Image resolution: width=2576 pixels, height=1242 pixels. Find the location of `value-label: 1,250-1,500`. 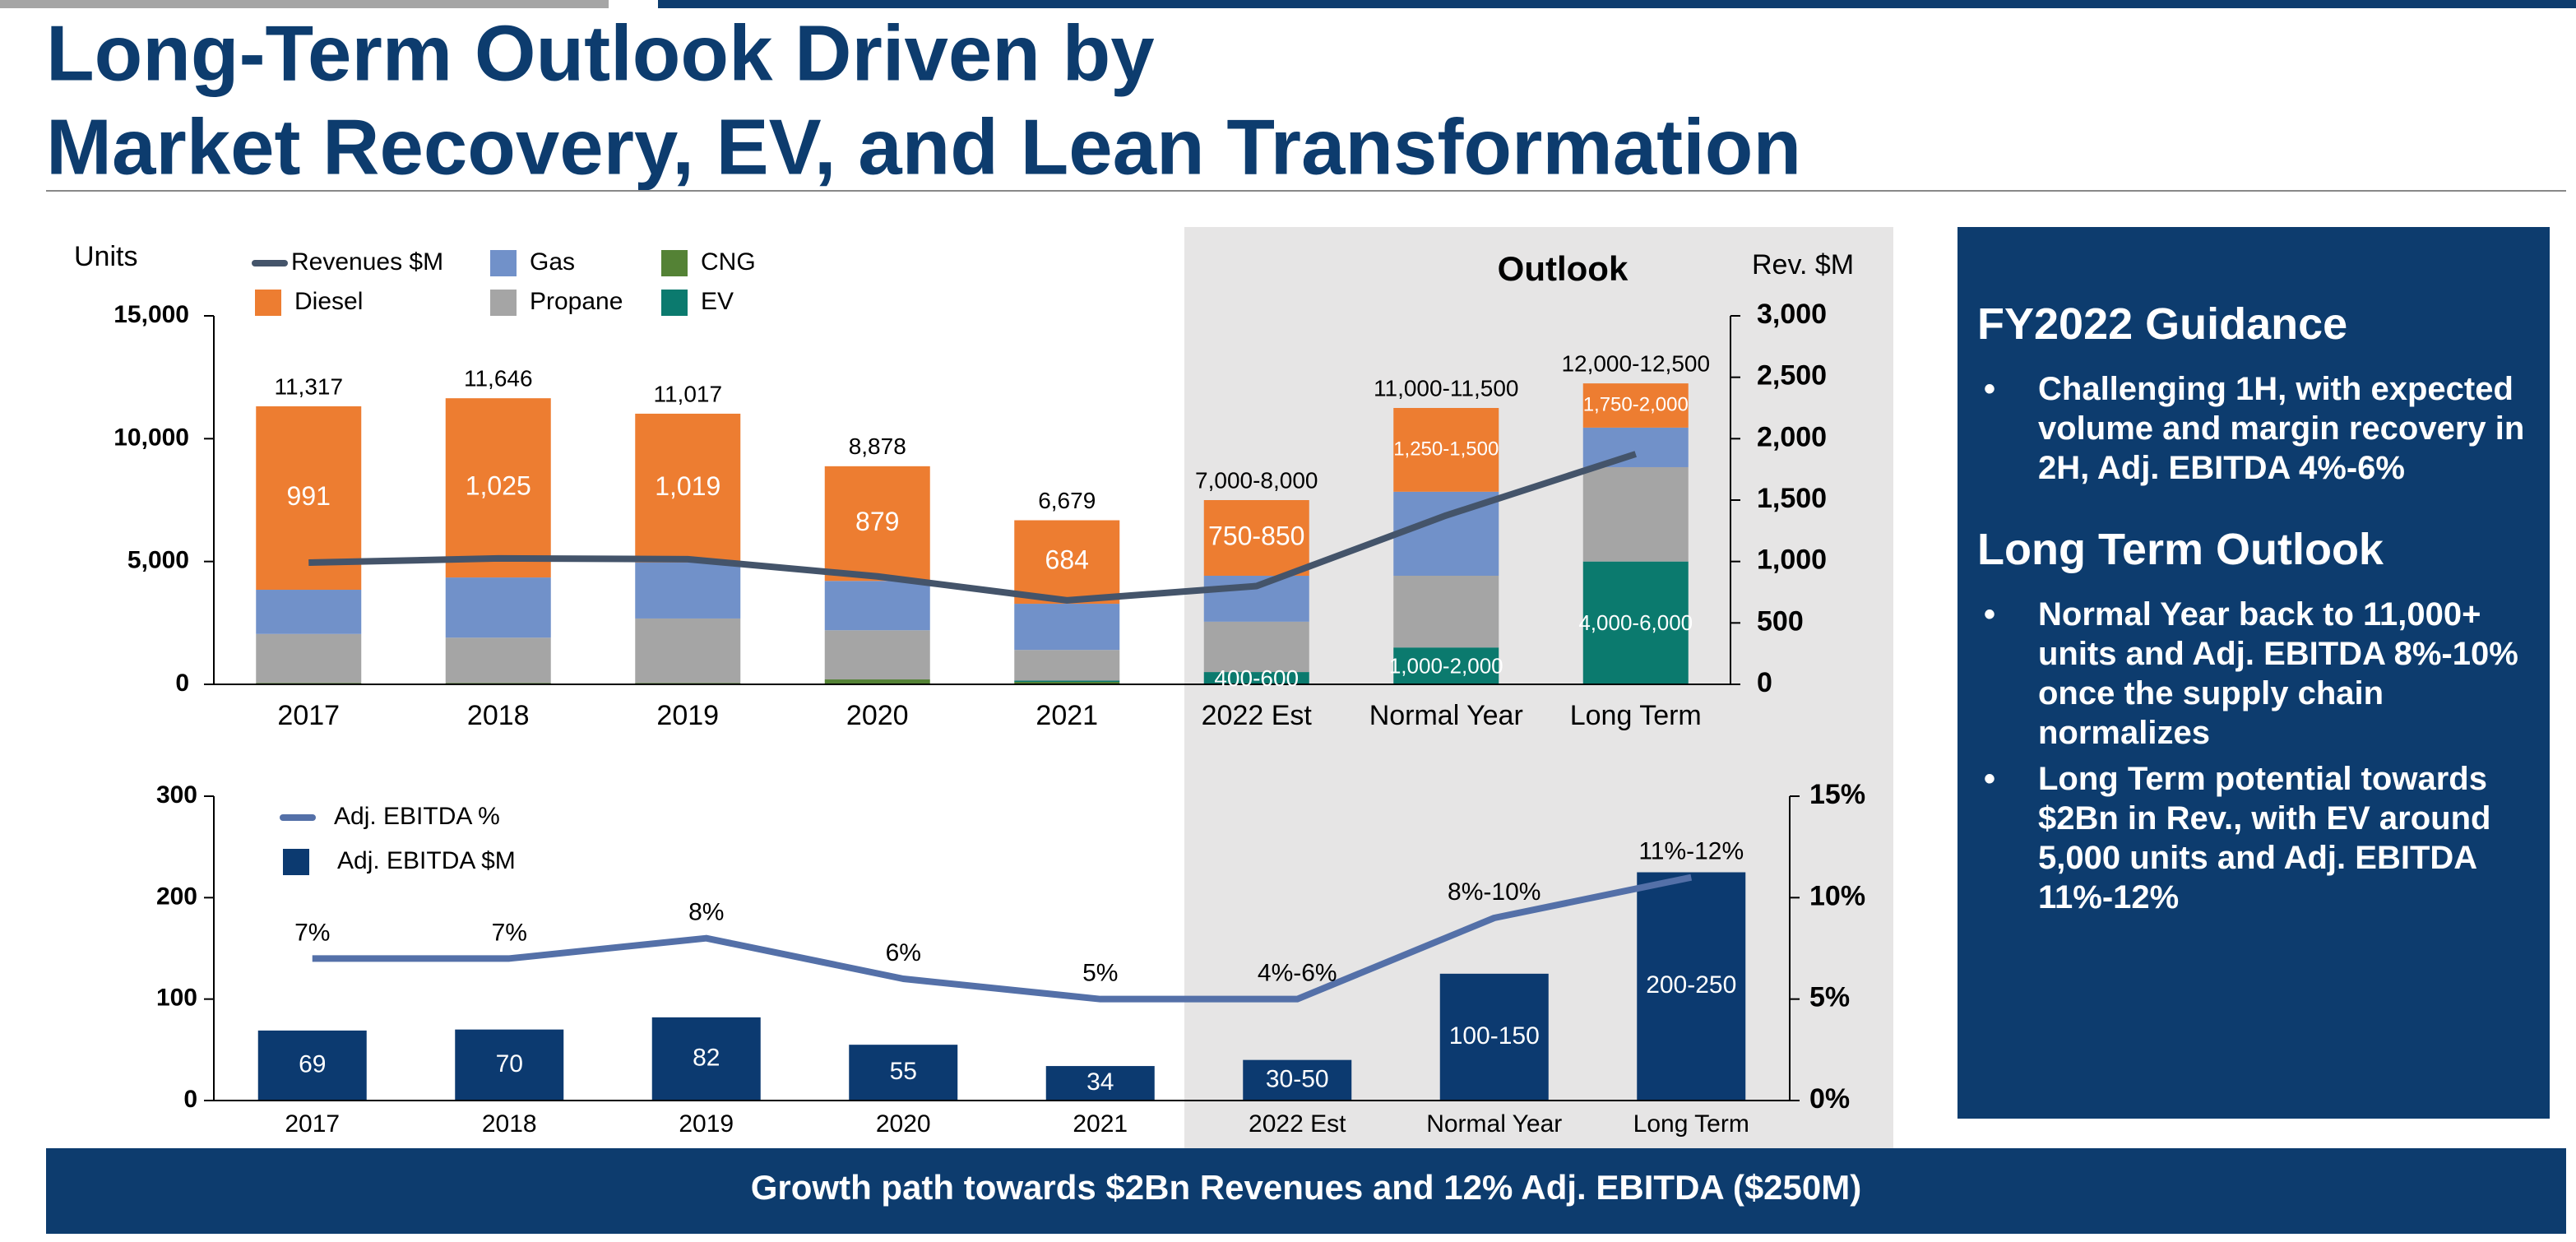

value-label: 1,250-1,500 is located at coordinates (1446, 449).